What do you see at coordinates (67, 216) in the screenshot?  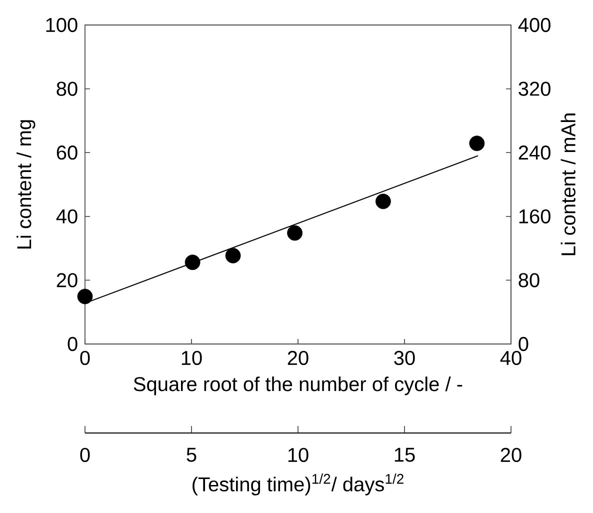 I see `y-tick-label: 40` at bounding box center [67, 216].